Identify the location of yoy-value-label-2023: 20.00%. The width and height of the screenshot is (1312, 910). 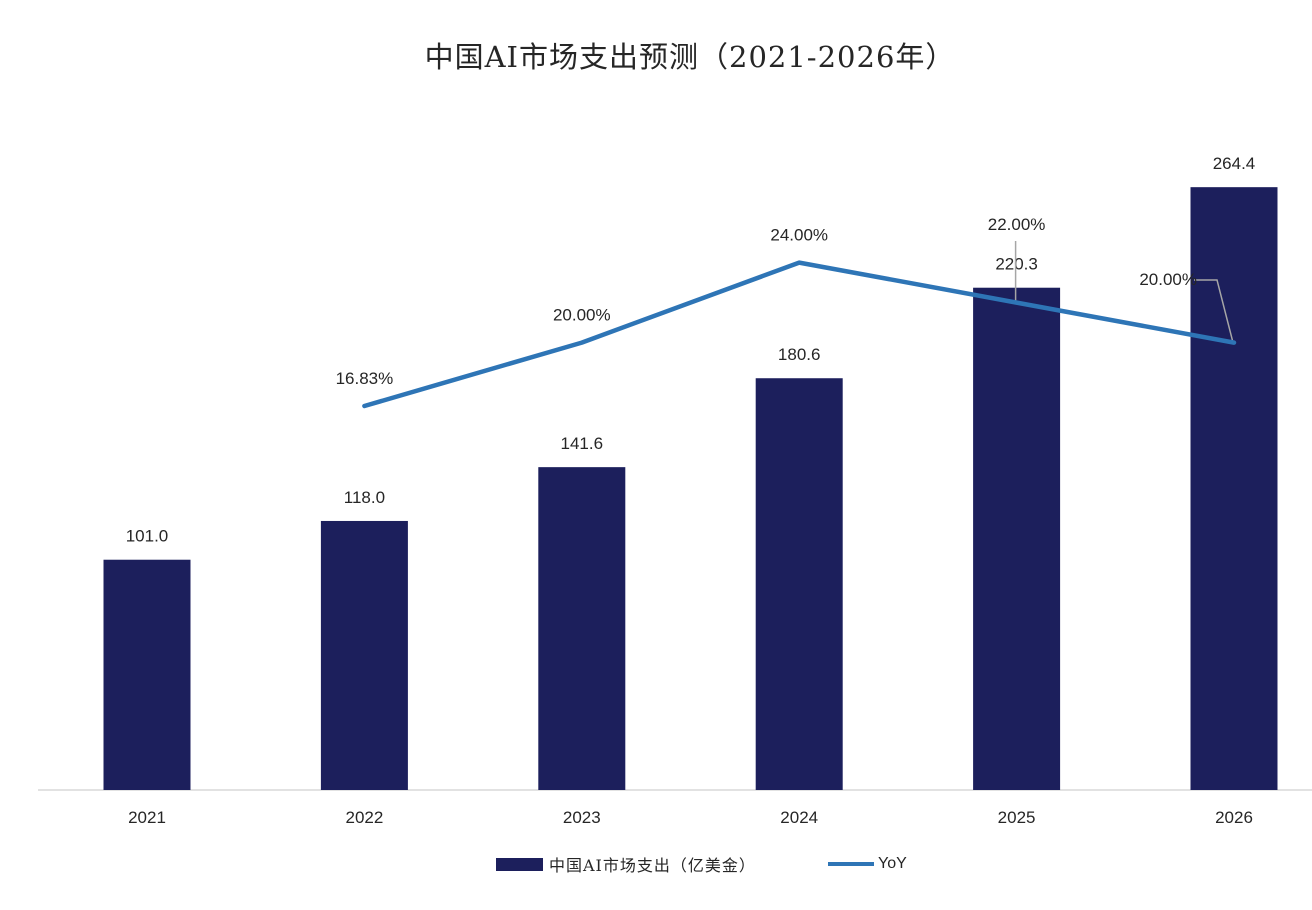
(582, 315).